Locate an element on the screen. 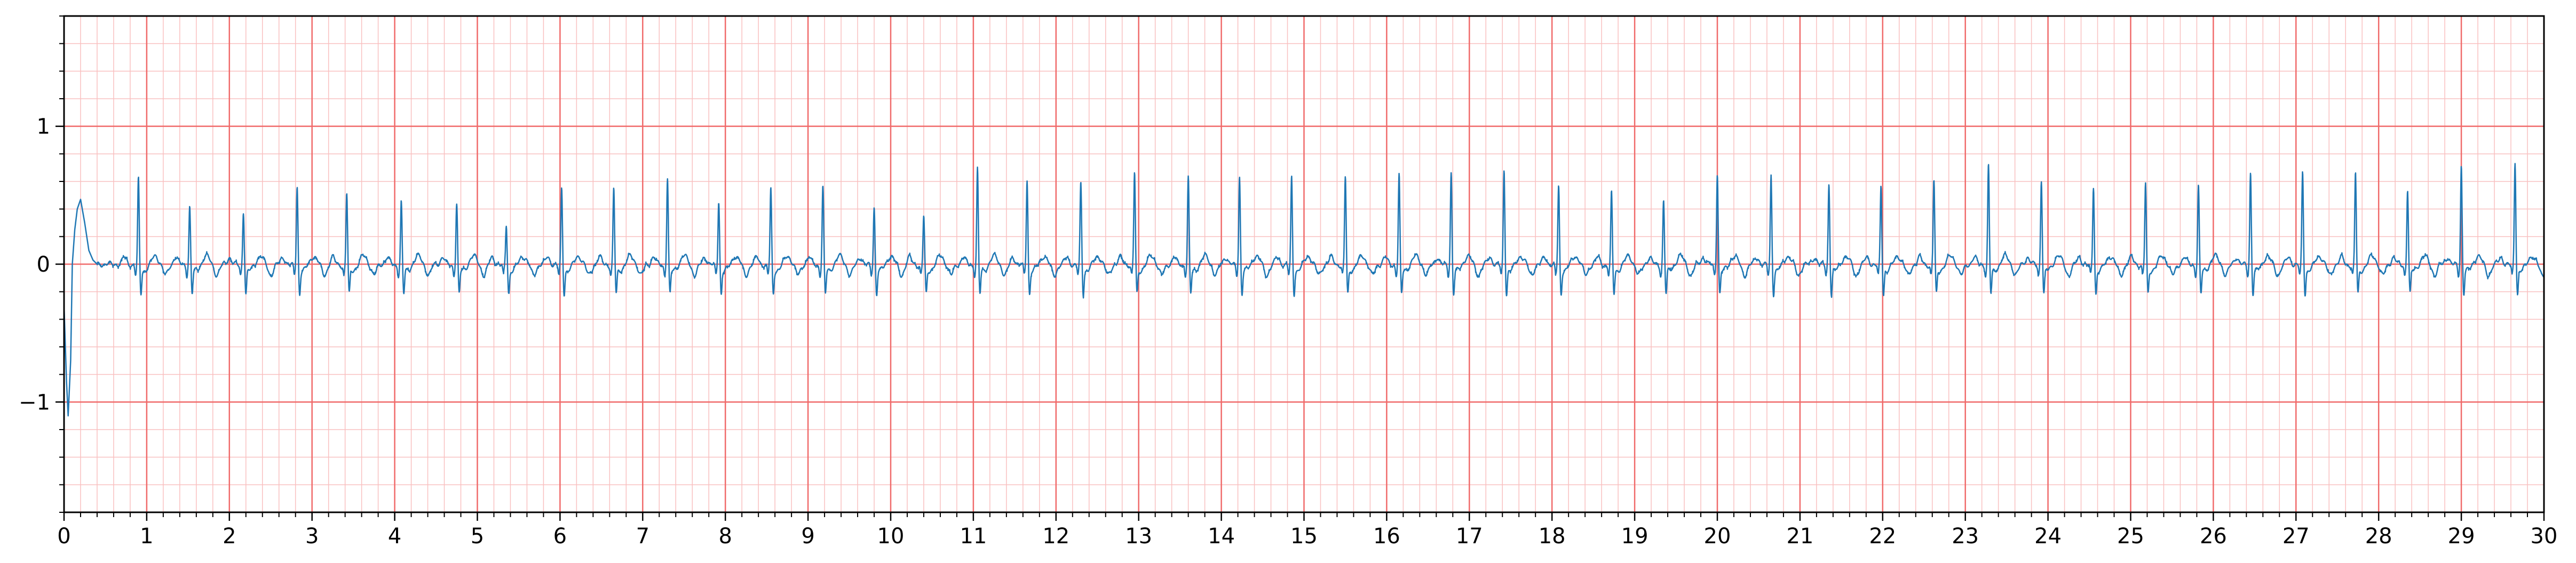 Image resolution: width=2576 pixels, height=563 pixels. x-tick-label: 14 is located at coordinates (1221, 536).